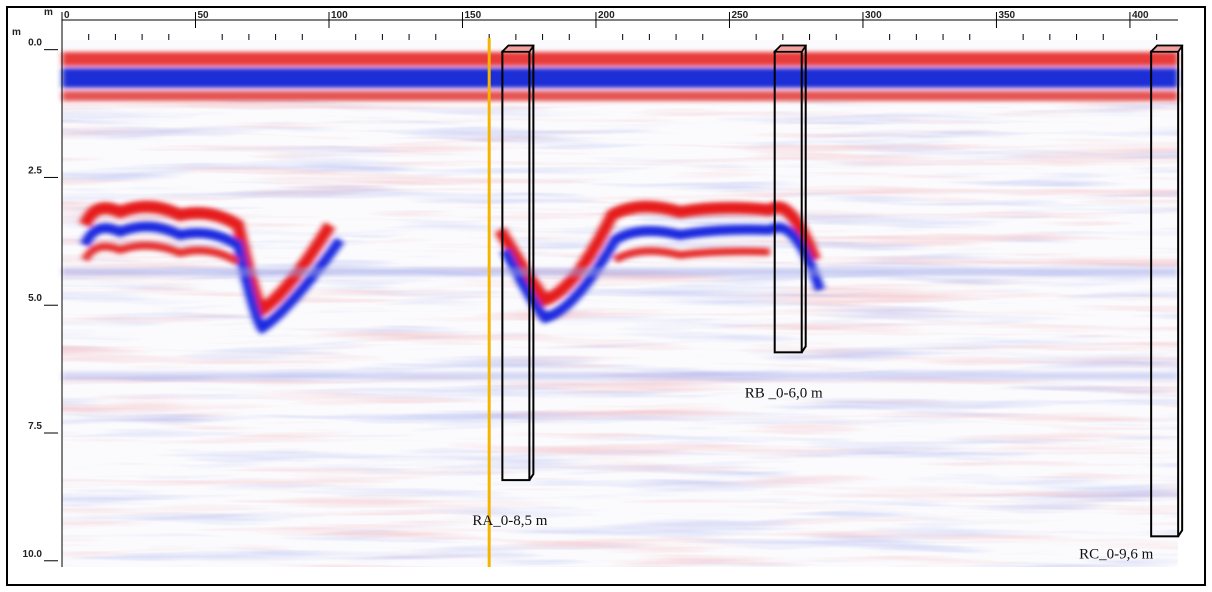 Image resolution: width=1212 pixels, height=592 pixels. Describe the element at coordinates (472, 15) in the screenshot. I see `x-tick-label: 150` at that location.